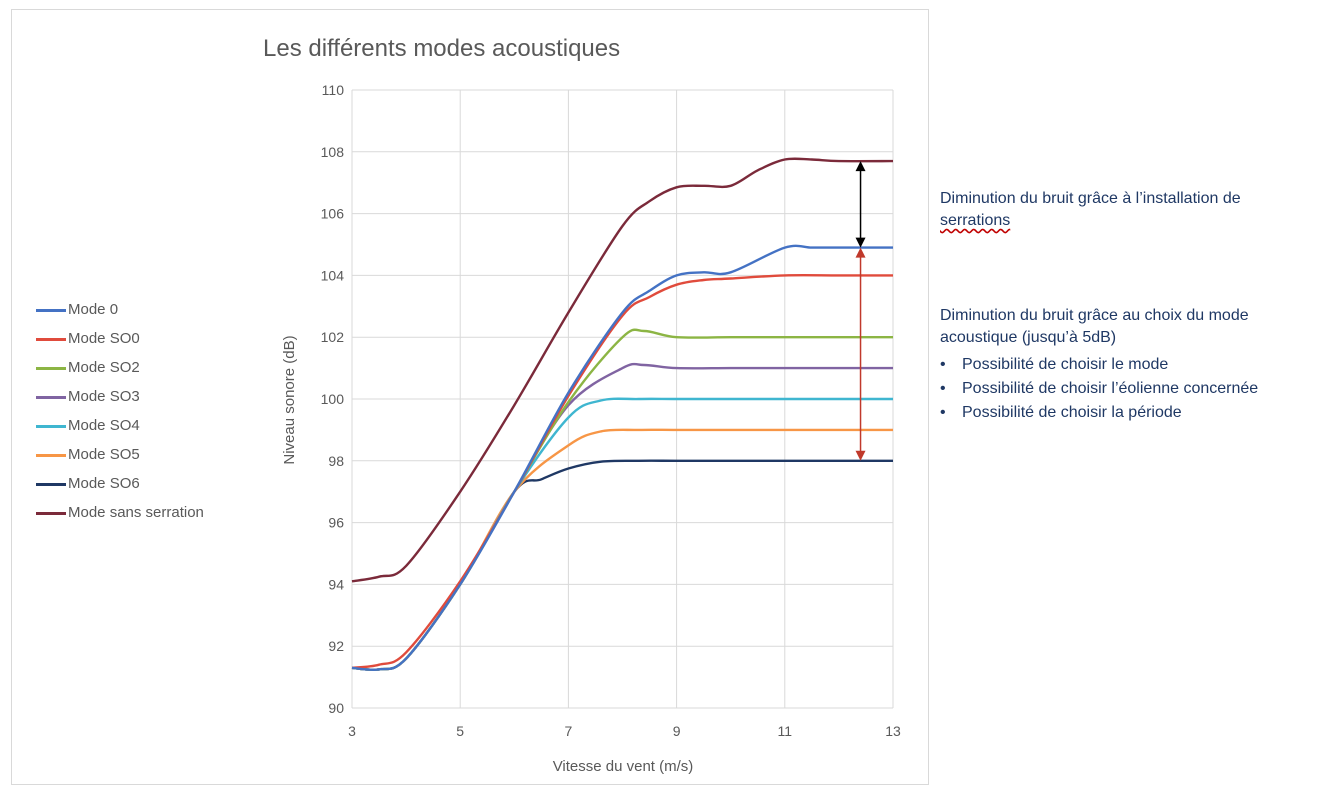  Describe the element at coordinates (104, 367) in the screenshot. I see `legend-label: Mode SO2` at that location.